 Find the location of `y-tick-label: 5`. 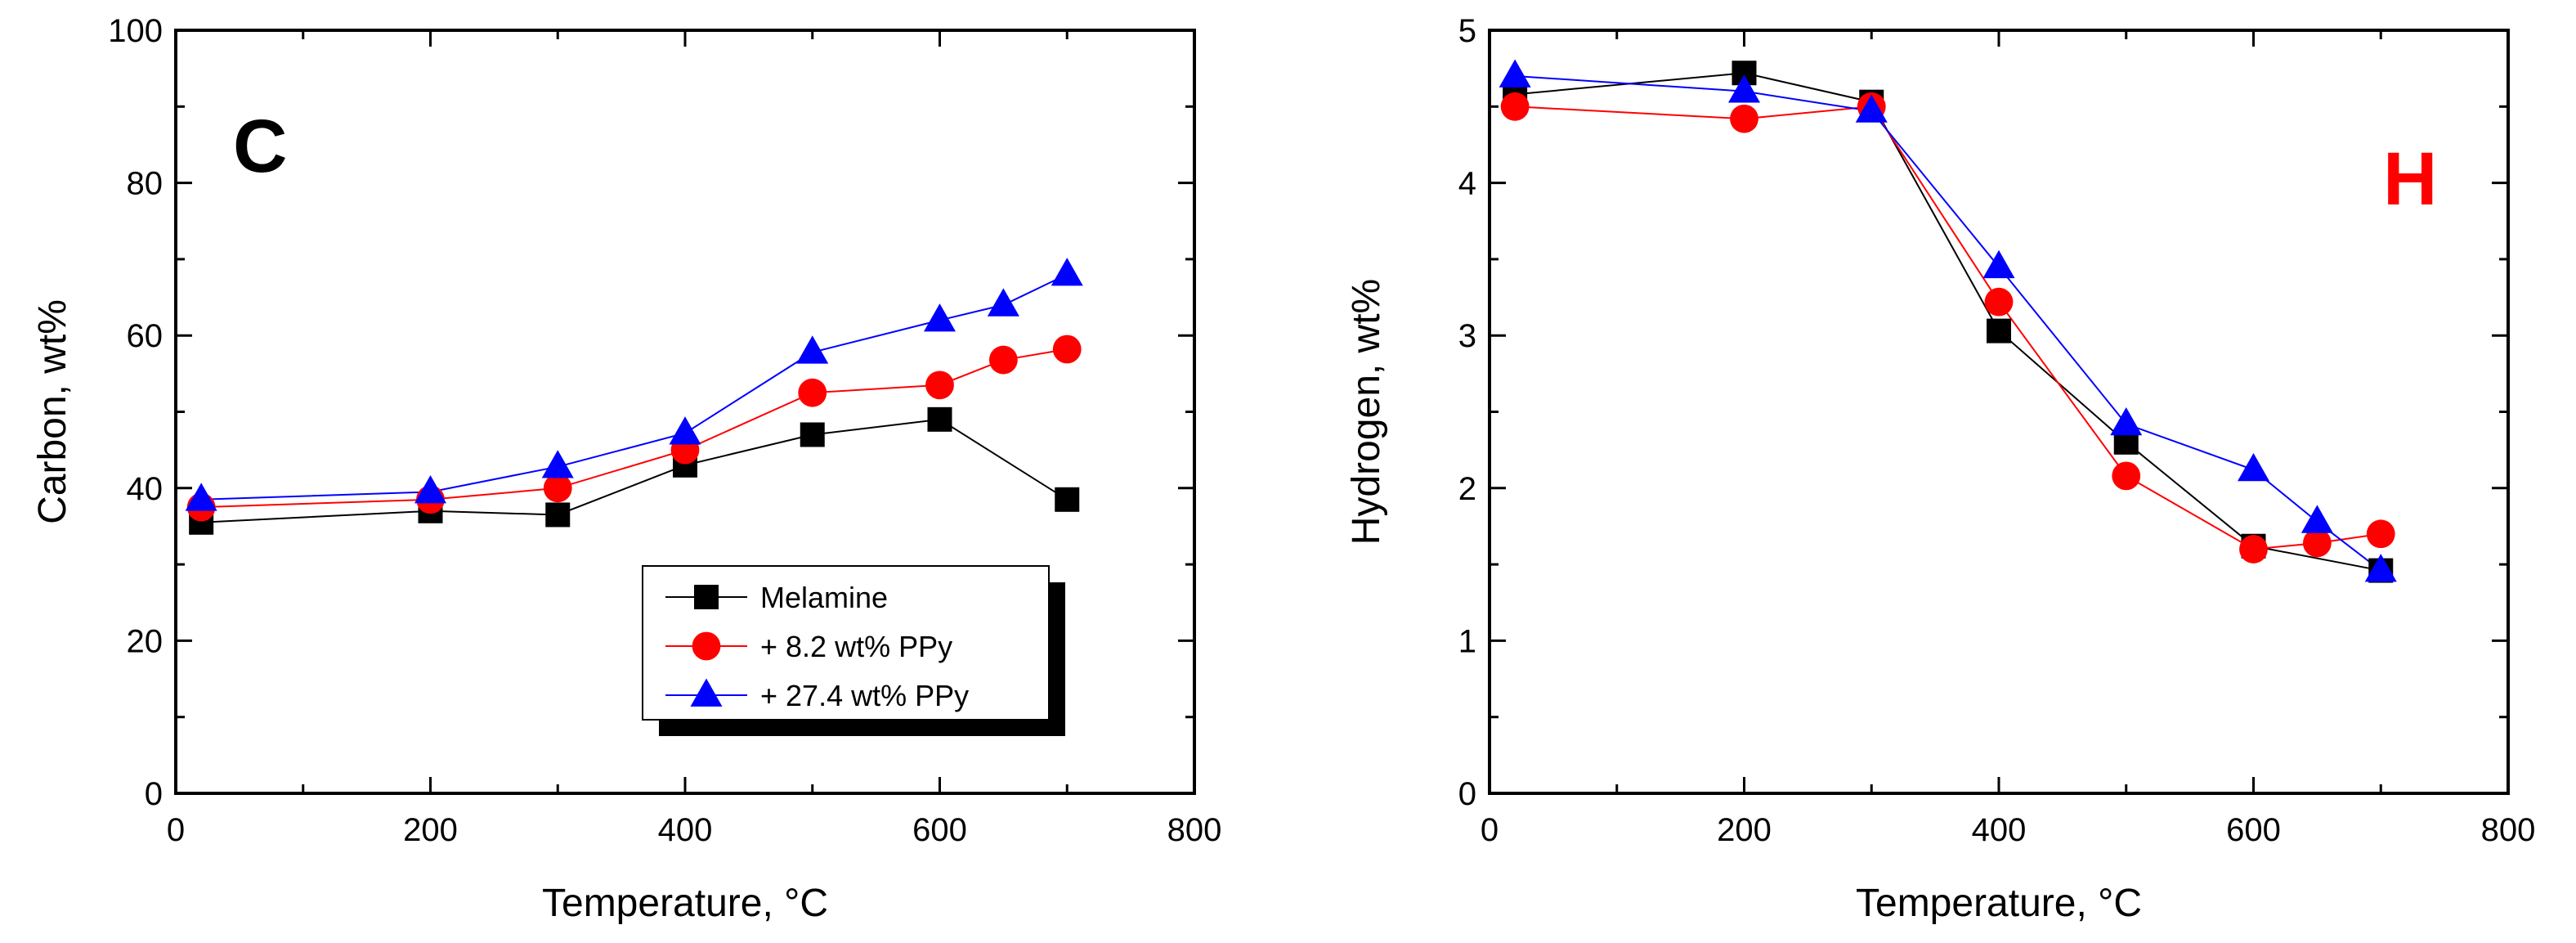

y-tick-label: 5 is located at coordinates (1467, 31).